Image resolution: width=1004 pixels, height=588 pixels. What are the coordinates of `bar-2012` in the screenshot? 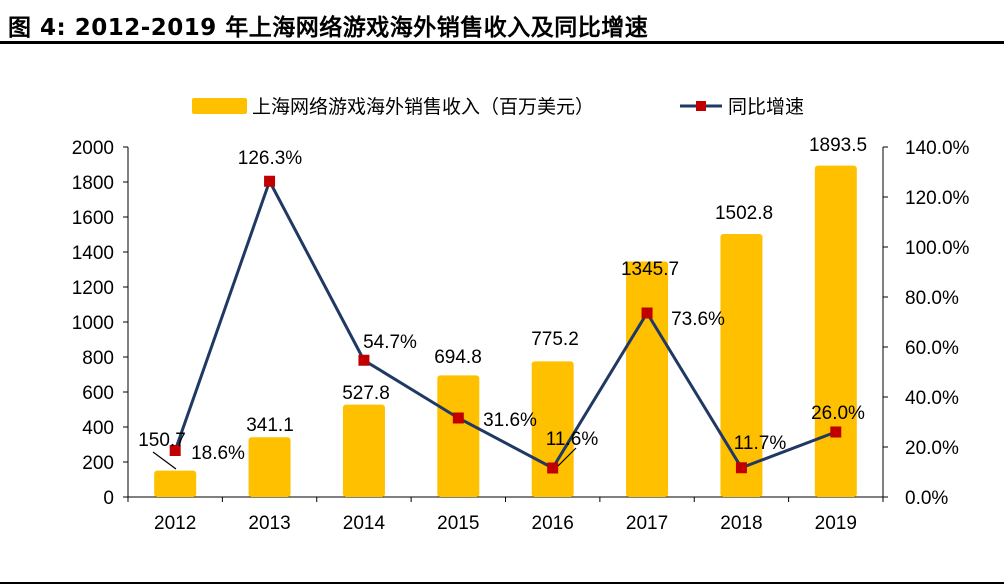 It's located at (175, 483).